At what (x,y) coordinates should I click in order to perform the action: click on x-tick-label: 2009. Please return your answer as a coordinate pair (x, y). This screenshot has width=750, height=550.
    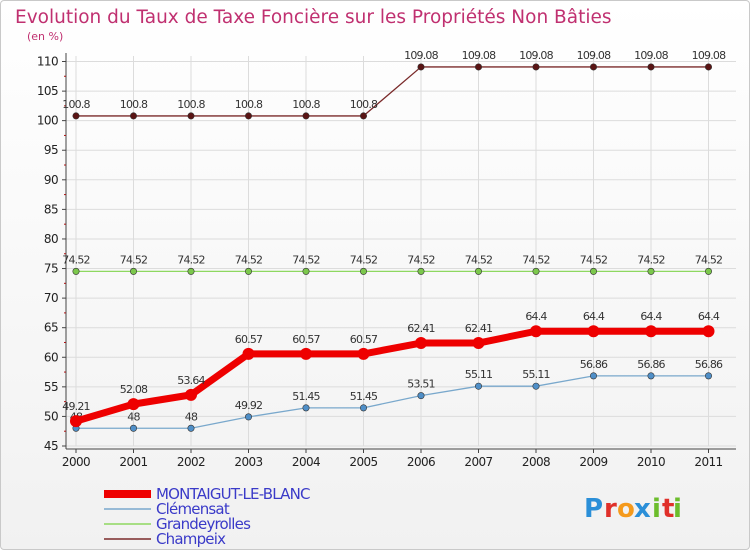
    Looking at the image, I should click on (593, 462).